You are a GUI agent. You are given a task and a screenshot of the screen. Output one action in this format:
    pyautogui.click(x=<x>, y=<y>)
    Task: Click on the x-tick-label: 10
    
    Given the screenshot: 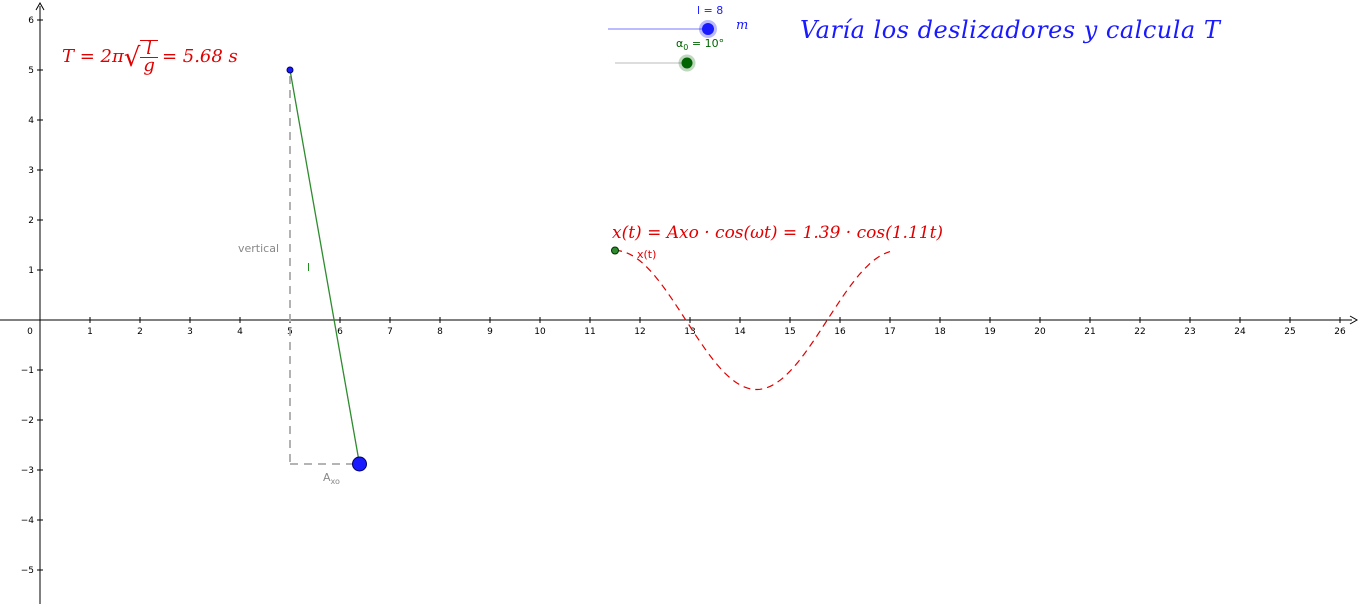 What is the action you would take?
    pyautogui.click(x=540, y=332)
    